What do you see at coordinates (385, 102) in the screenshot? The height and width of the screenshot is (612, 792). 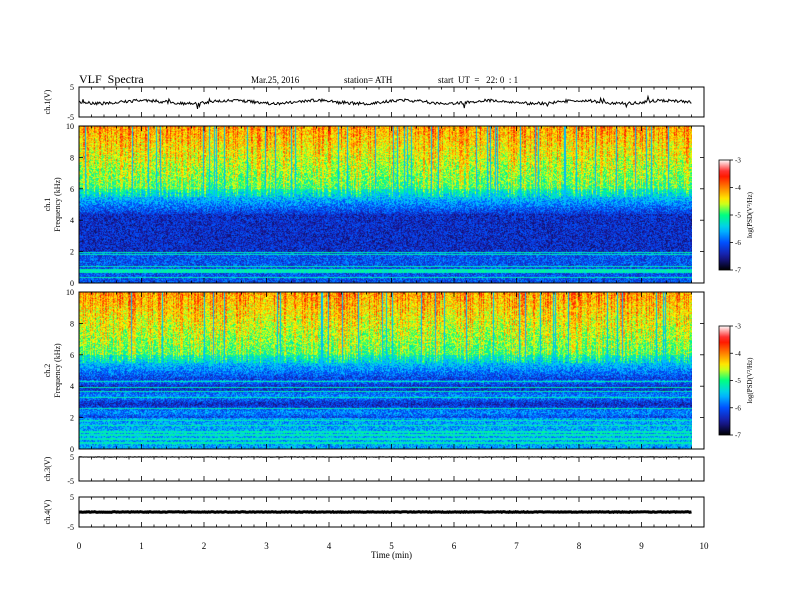 I see `ch1-waveform-line` at bounding box center [385, 102].